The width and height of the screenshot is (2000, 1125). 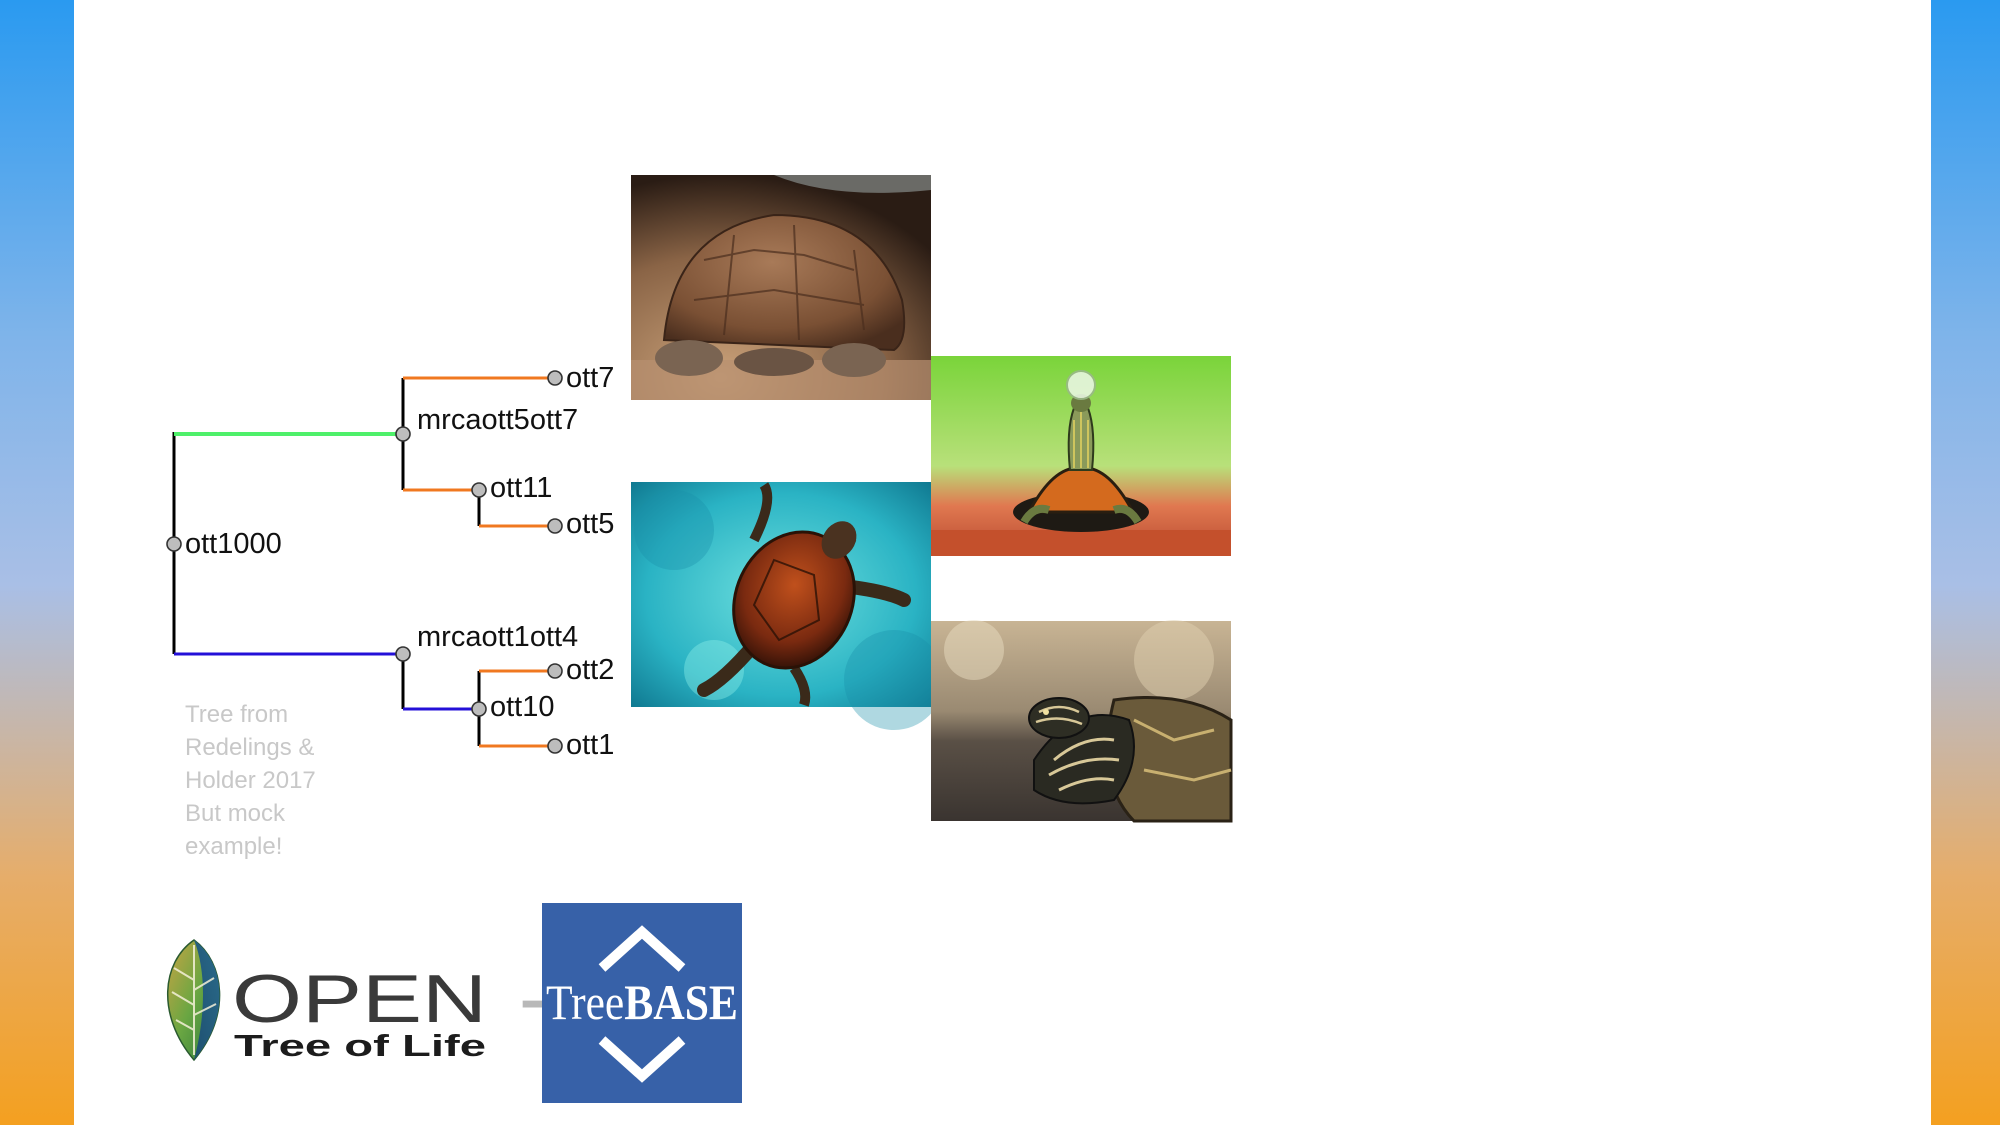 What do you see at coordinates (1081, 456) in the screenshot?
I see `photo-red-eared-slider` at bounding box center [1081, 456].